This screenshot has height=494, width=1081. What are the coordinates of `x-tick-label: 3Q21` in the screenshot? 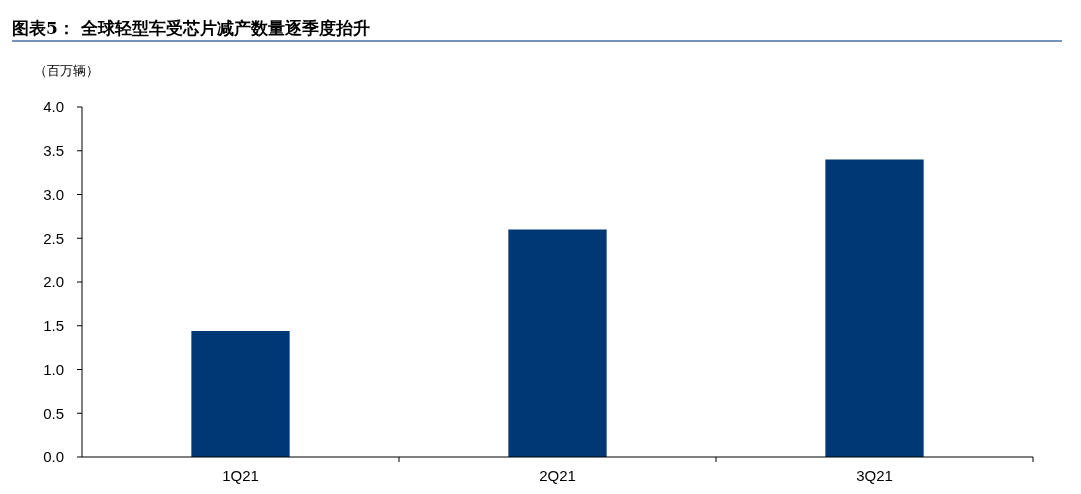 It's located at (874, 475).